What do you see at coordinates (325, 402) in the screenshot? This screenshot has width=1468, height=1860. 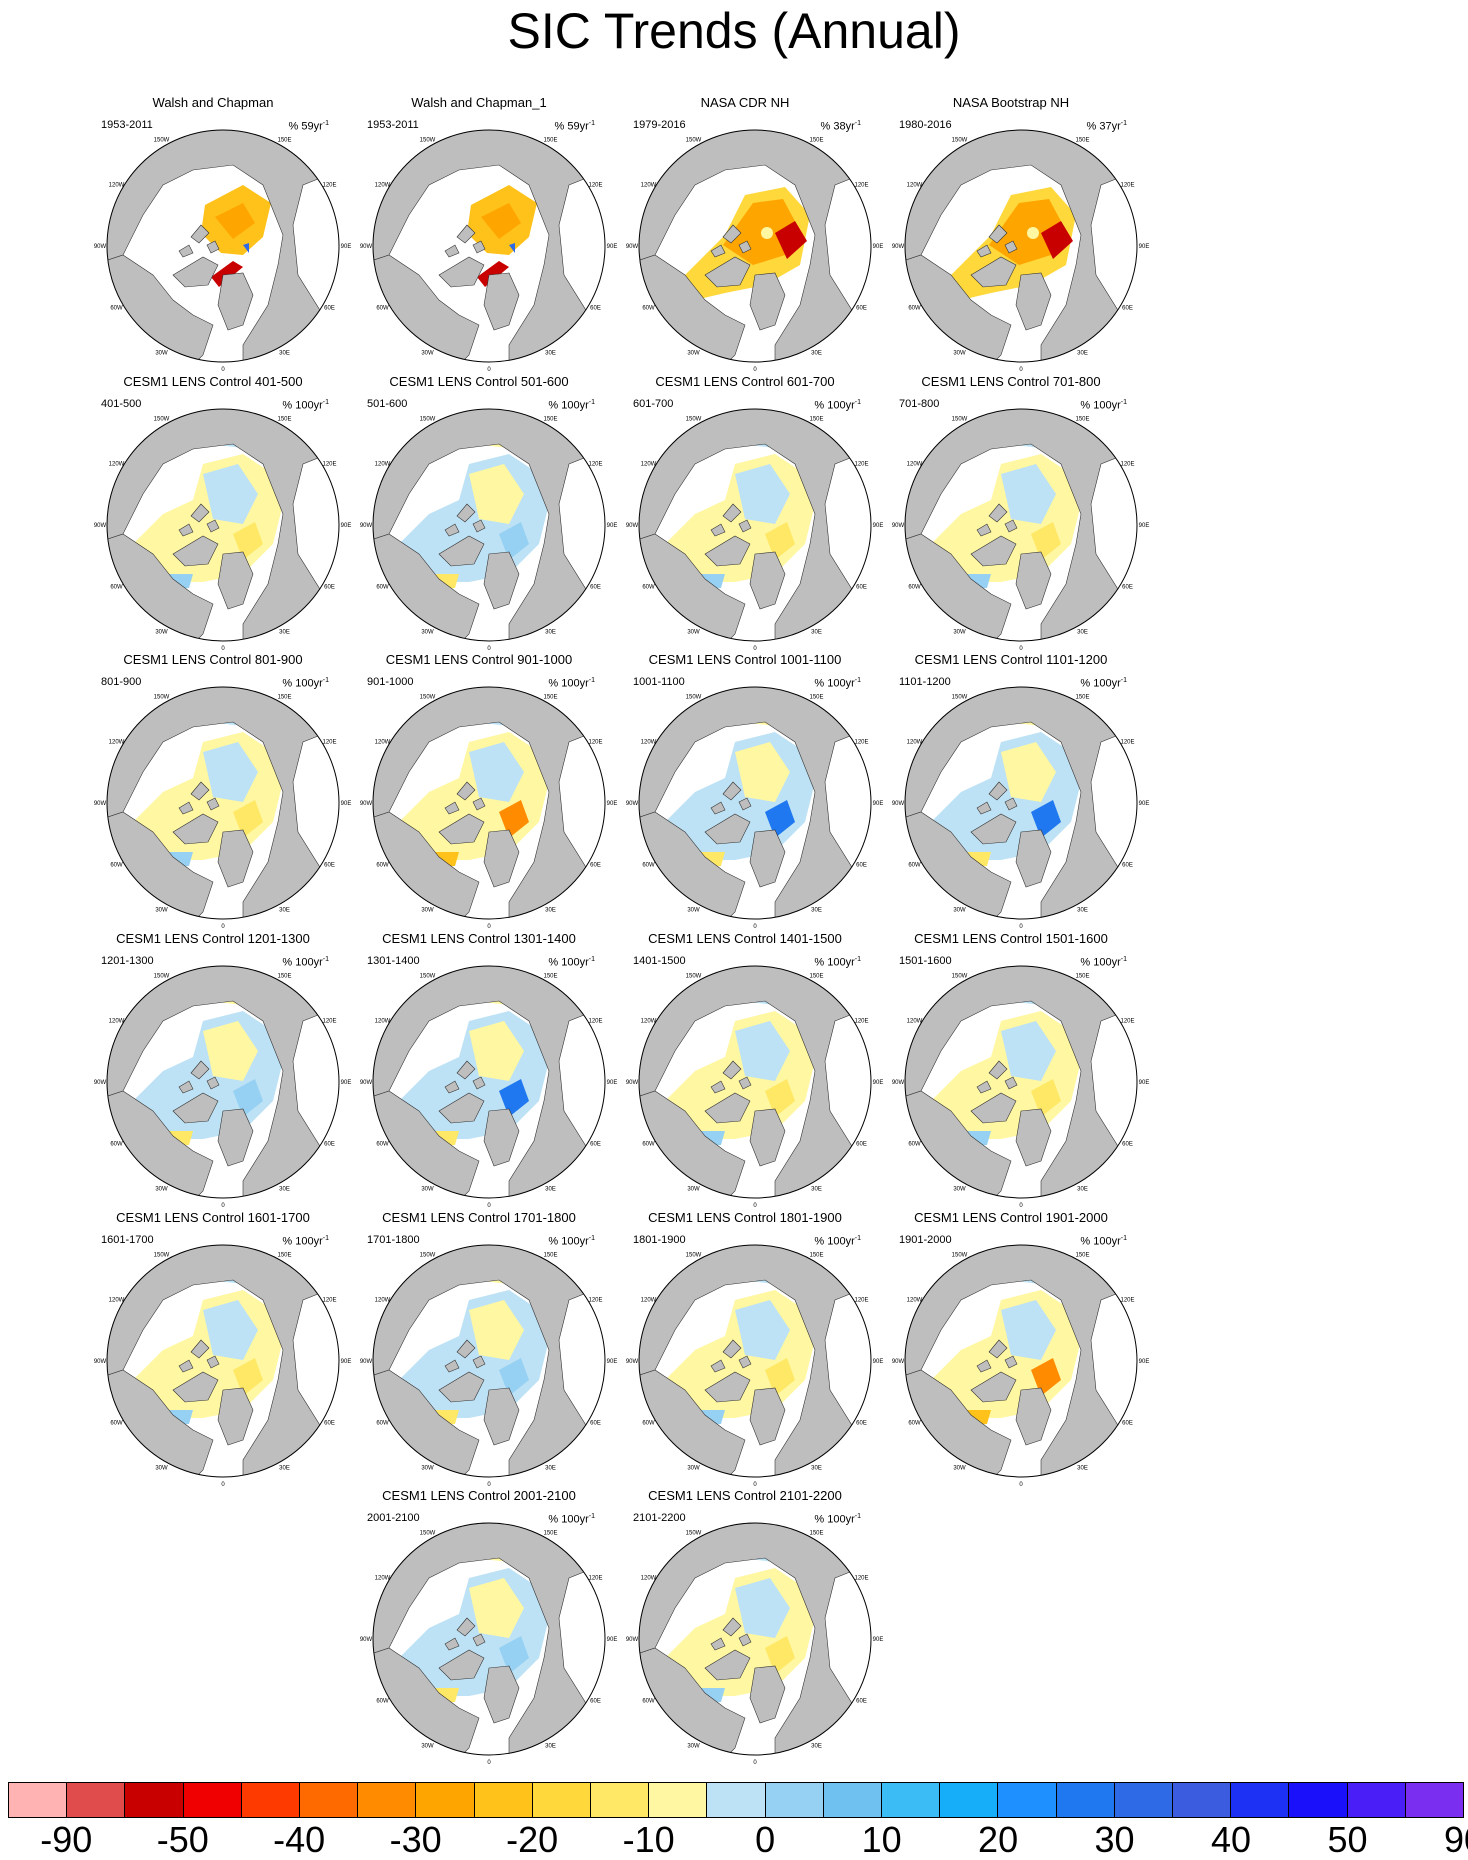 I see `panel-units-exponent: -1` at bounding box center [325, 402].